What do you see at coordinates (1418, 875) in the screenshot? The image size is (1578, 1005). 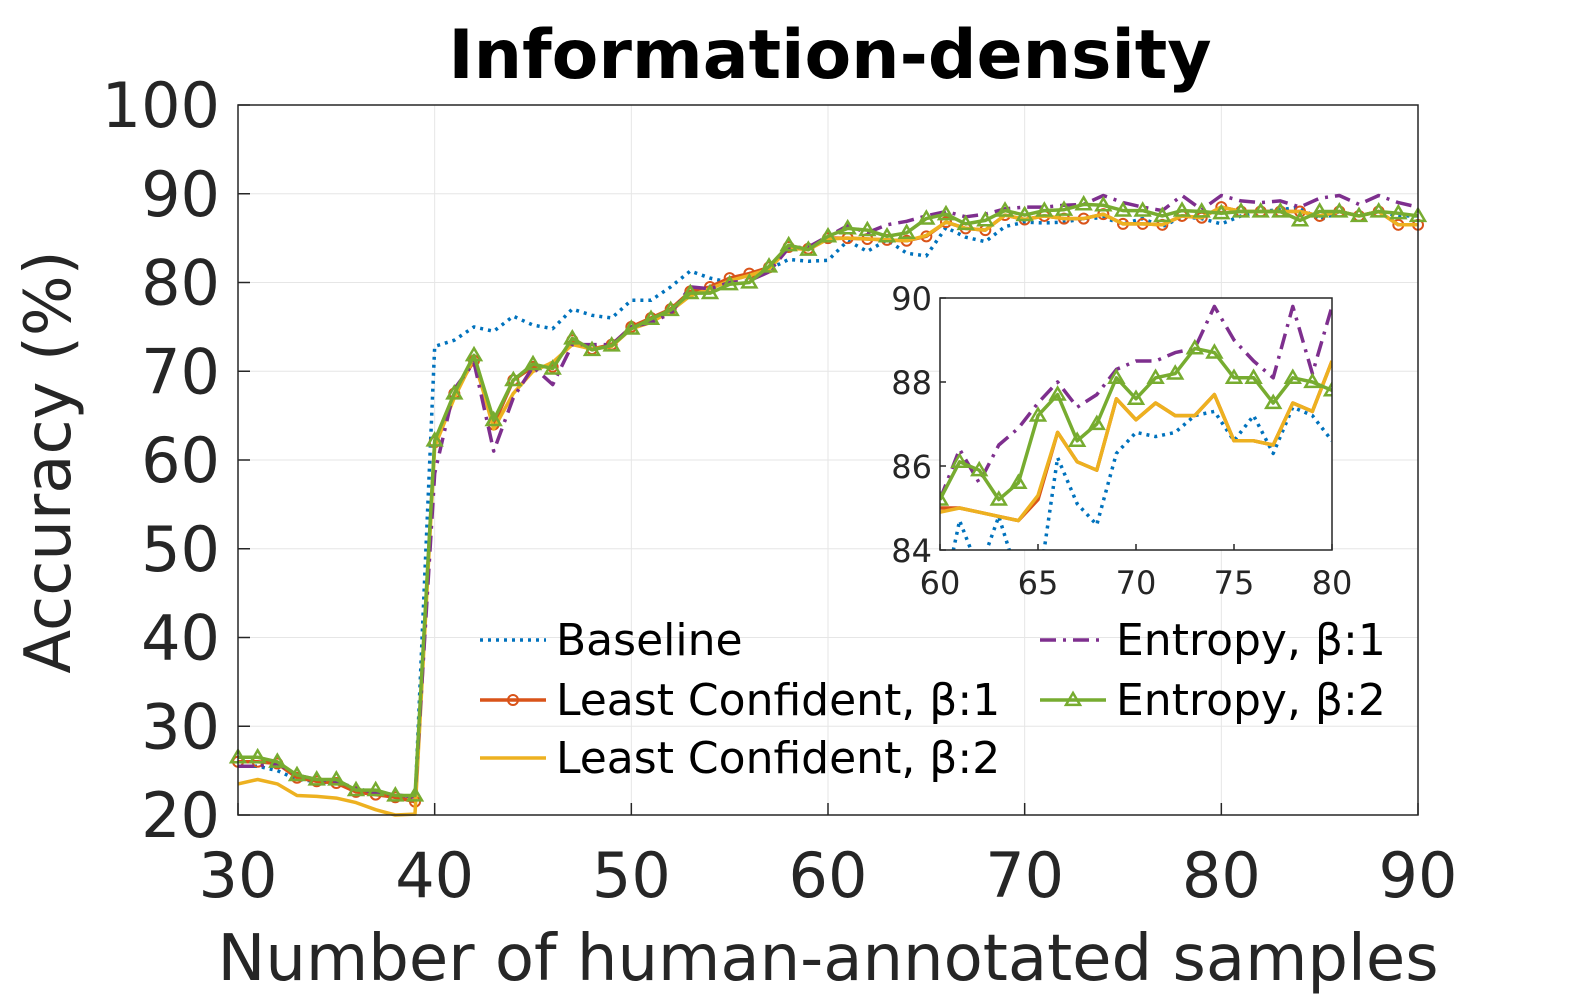 I see `x-tick-label: 90` at bounding box center [1418, 875].